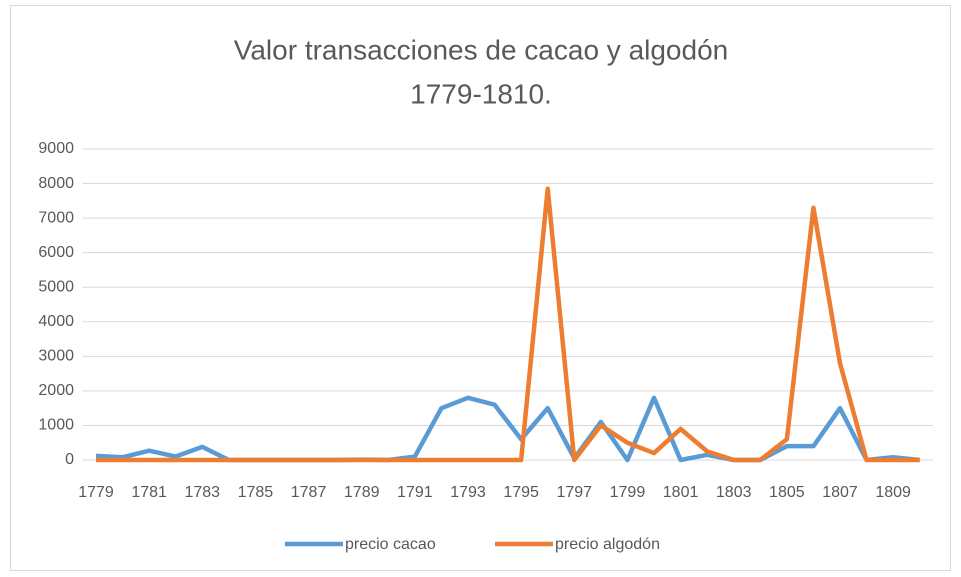 This screenshot has width=961, height=577. I want to click on y-tick-label: 3000, so click(56, 356).